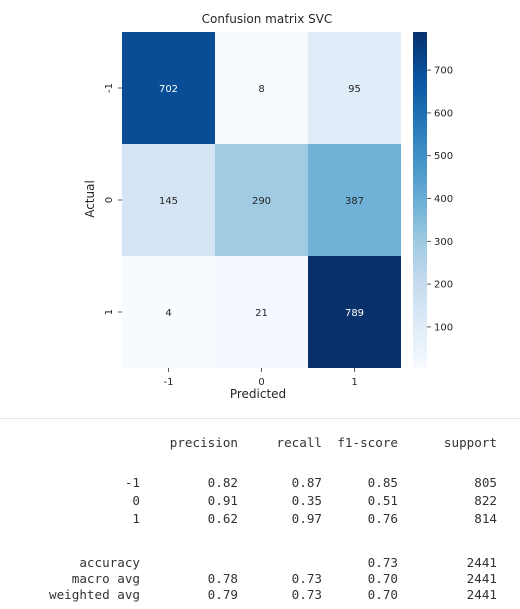 The image size is (520, 609). I want to click on colorbar-ticks: 100 200 300 400 500 600 700, so click(440, 199).